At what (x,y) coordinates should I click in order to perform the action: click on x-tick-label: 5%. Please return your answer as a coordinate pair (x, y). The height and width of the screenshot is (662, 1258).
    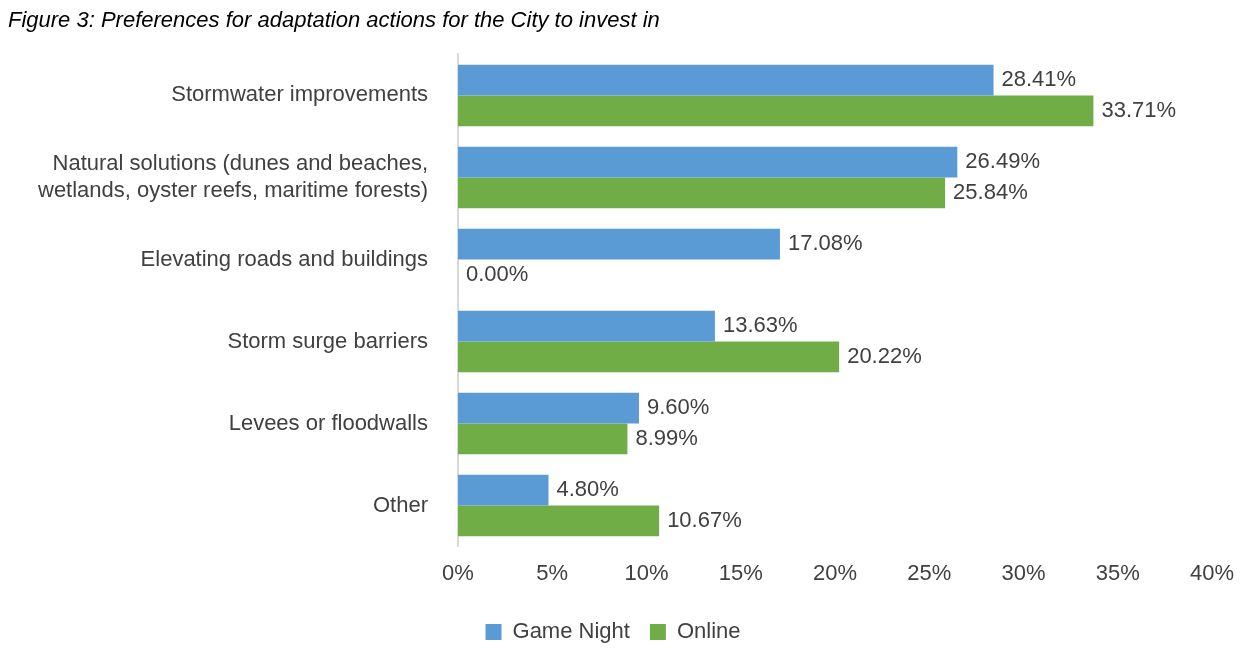
    Looking at the image, I should click on (552, 572).